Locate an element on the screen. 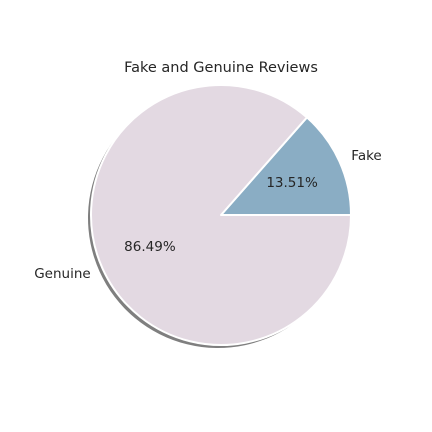 This screenshot has width=432, height=432. slice-percent-fake: 13.51% is located at coordinates (292, 183).